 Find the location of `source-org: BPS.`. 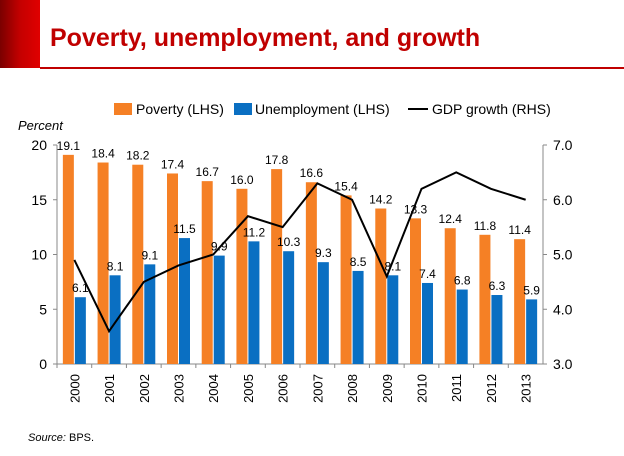

source-org: BPS. is located at coordinates (81, 438).